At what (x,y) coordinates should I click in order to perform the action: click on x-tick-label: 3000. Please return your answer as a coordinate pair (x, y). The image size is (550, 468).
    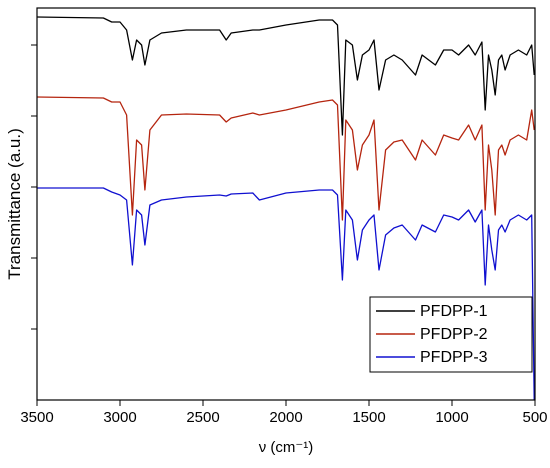
    Looking at the image, I should click on (119, 417).